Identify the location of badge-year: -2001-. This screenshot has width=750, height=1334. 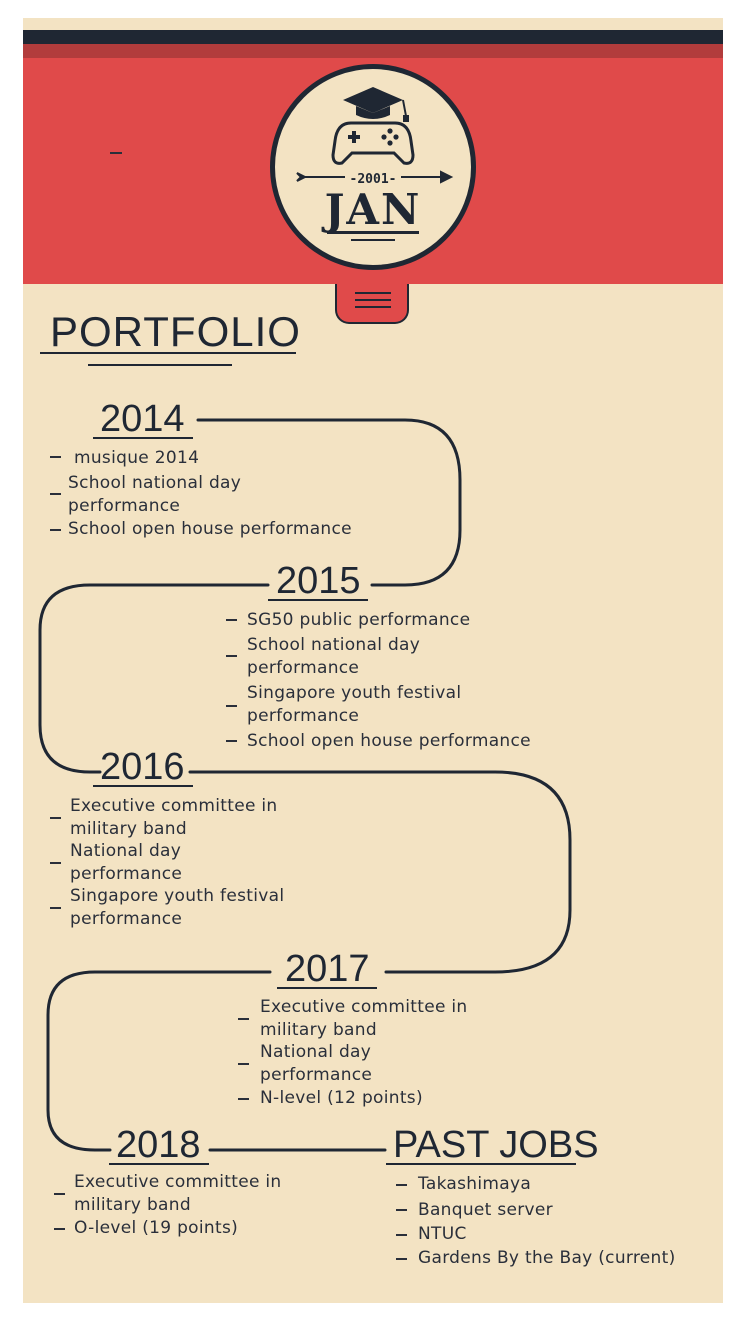
(373, 179).